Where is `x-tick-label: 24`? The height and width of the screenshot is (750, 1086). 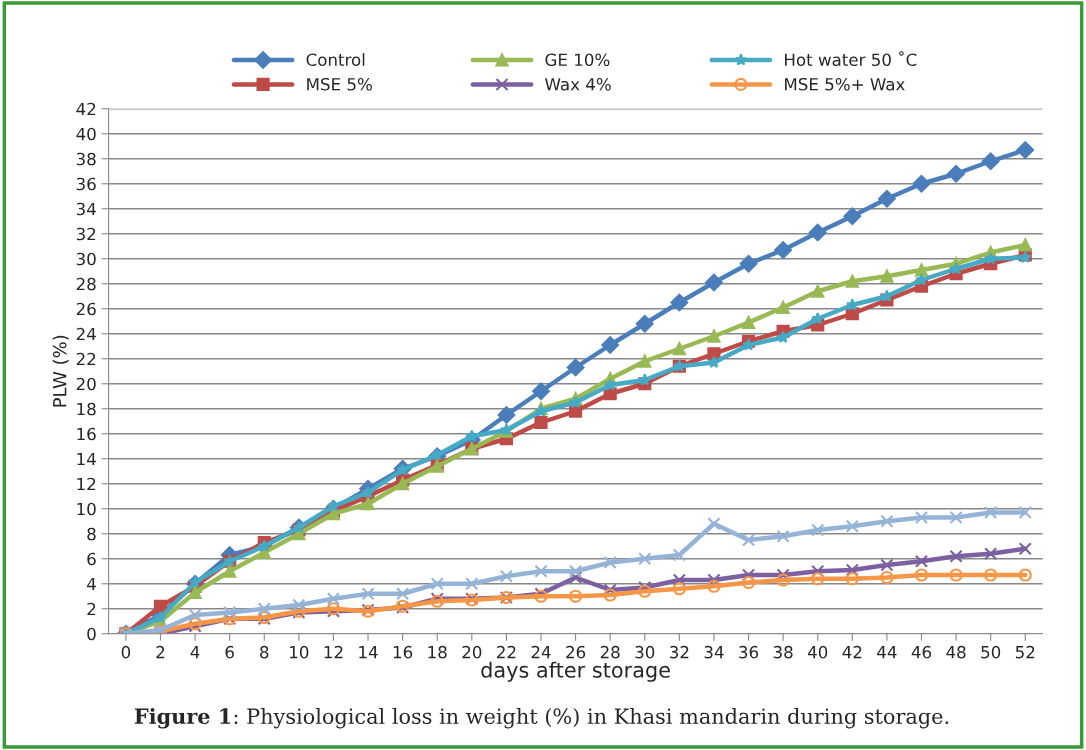 x-tick-label: 24 is located at coordinates (541, 652).